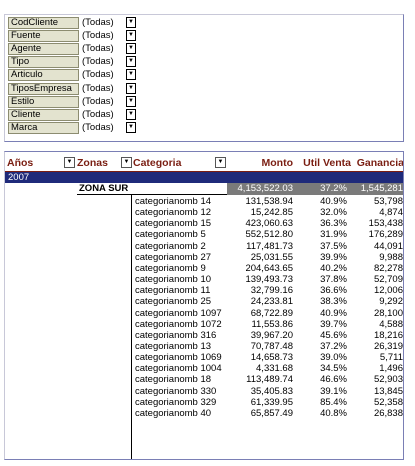 Image resolution: width=415 pixels, height=466 pixels. What do you see at coordinates (173, 413) in the screenshot?
I see `category-item: categorianomb 40` at bounding box center [173, 413].